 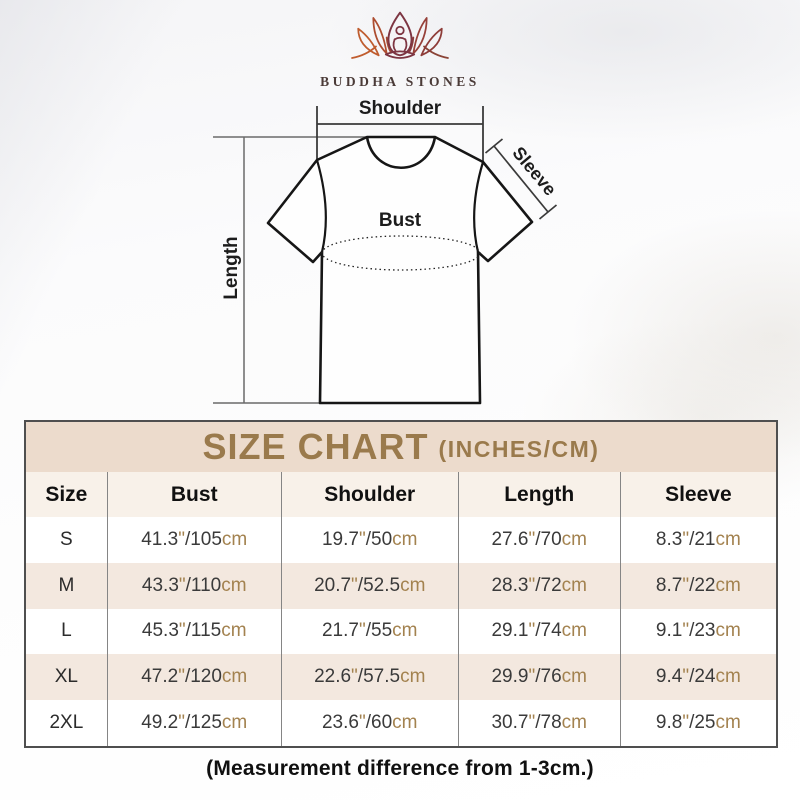 What do you see at coordinates (370, 723) in the screenshot?
I see `shoulder-measurement-cell: 23.6 "/60 cm` at bounding box center [370, 723].